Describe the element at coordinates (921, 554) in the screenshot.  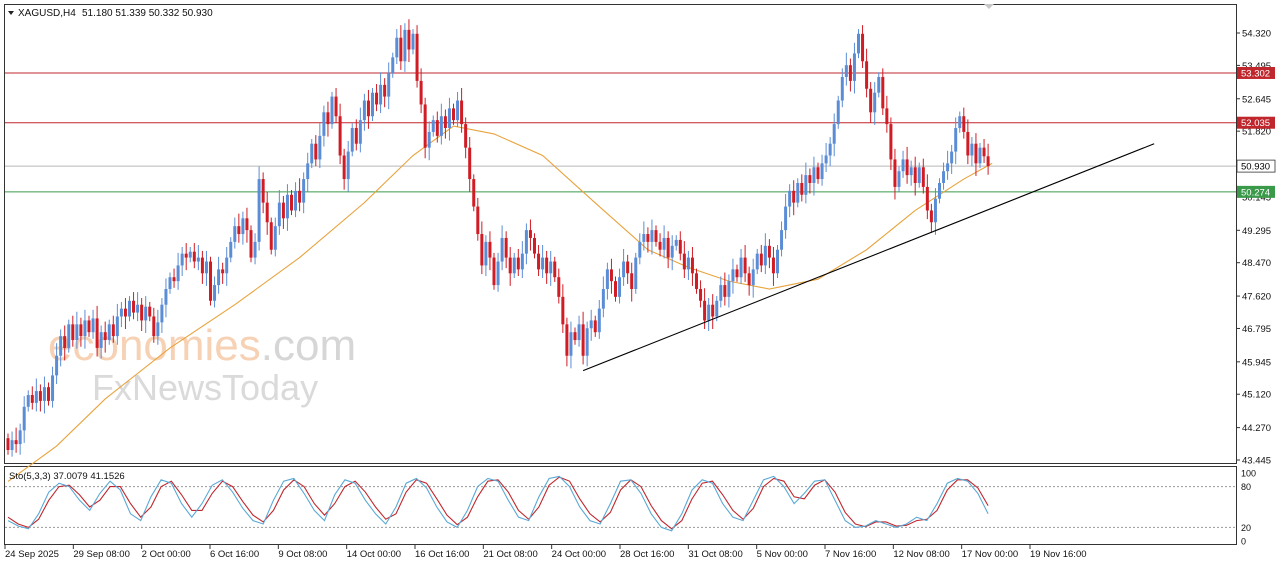
I see `x-tick-label: 12 Nov 08:00` at that location.